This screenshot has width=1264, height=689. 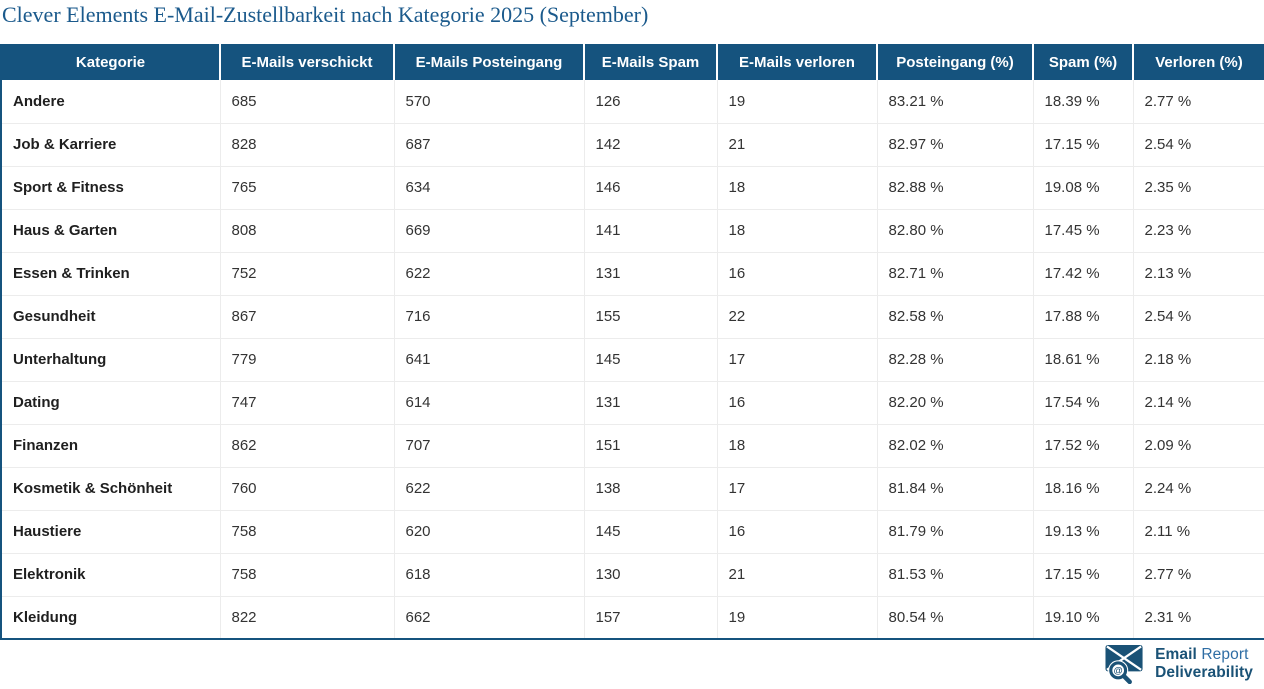 I want to click on value-cell: 19.13 %, so click(x=1083, y=532).